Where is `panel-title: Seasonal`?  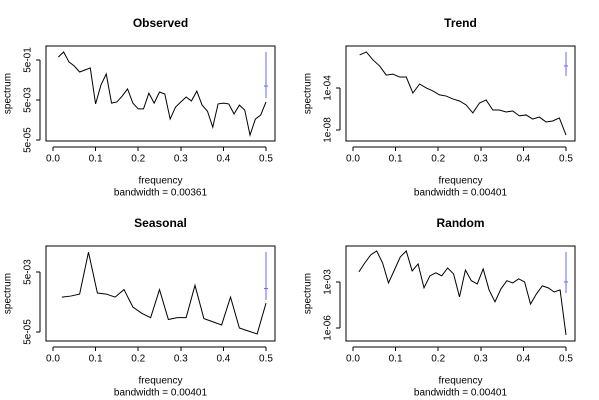
panel-title: Seasonal is located at coordinates (160, 223).